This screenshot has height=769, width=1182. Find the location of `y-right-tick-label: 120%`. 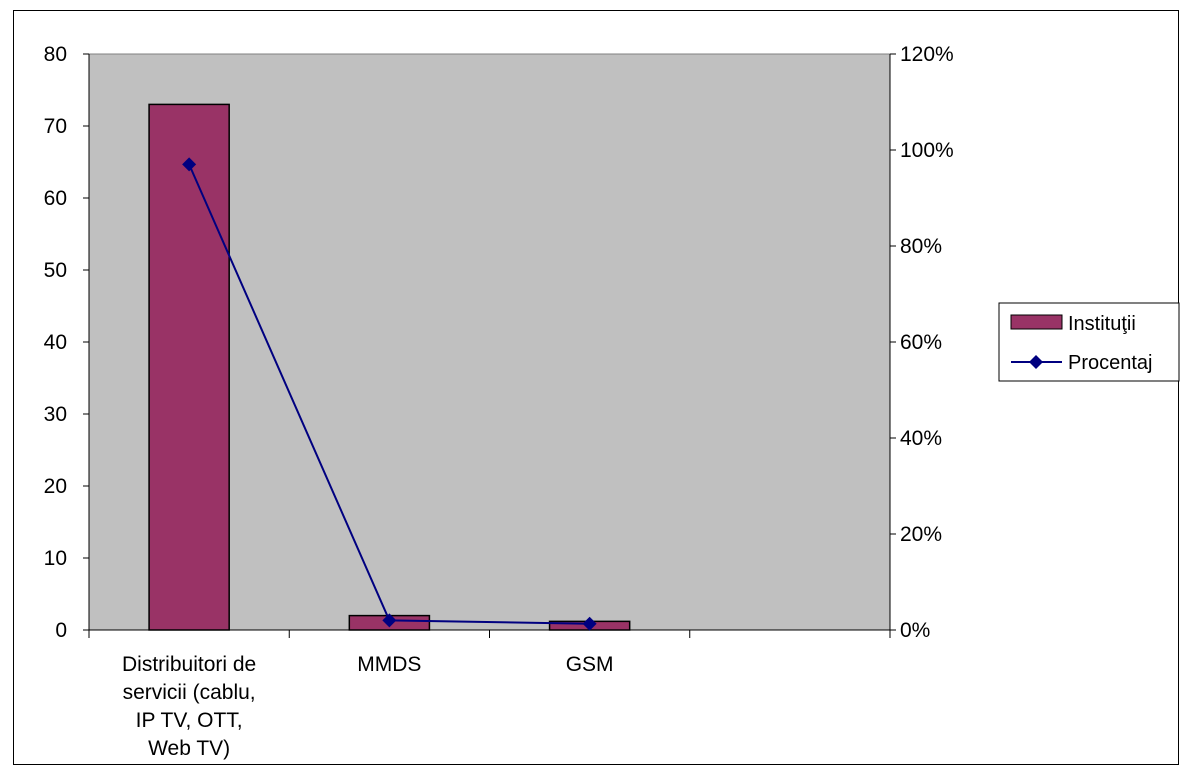

y-right-tick-label: 120% is located at coordinates (927, 54).